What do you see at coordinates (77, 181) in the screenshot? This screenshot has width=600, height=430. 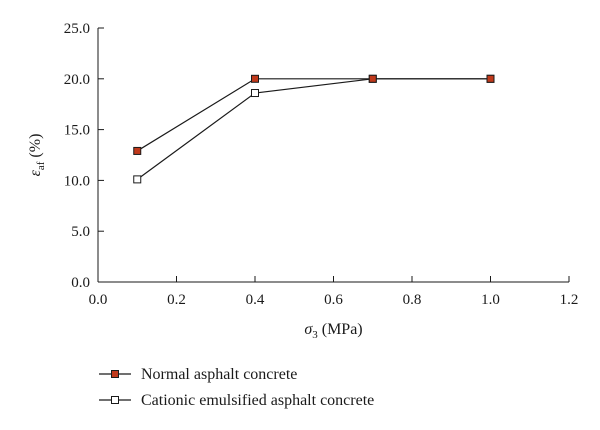 I see `y-tick-label: 10.0` at bounding box center [77, 181].